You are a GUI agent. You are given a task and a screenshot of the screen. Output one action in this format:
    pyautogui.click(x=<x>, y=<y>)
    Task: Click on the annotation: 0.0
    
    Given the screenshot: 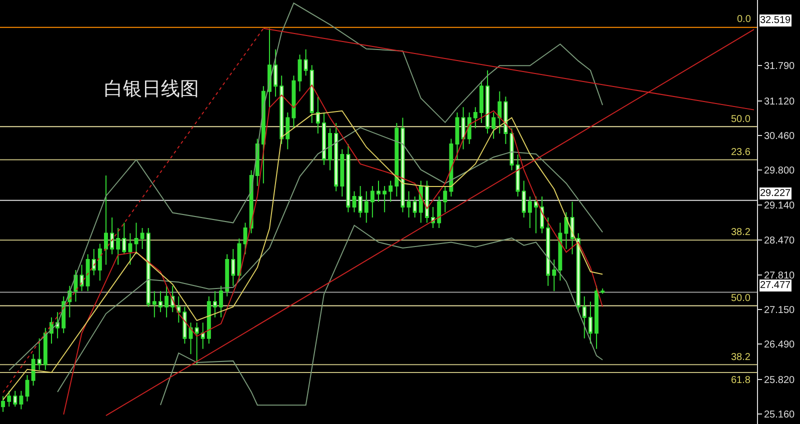 What is the action you would take?
    pyautogui.click(x=744, y=19)
    